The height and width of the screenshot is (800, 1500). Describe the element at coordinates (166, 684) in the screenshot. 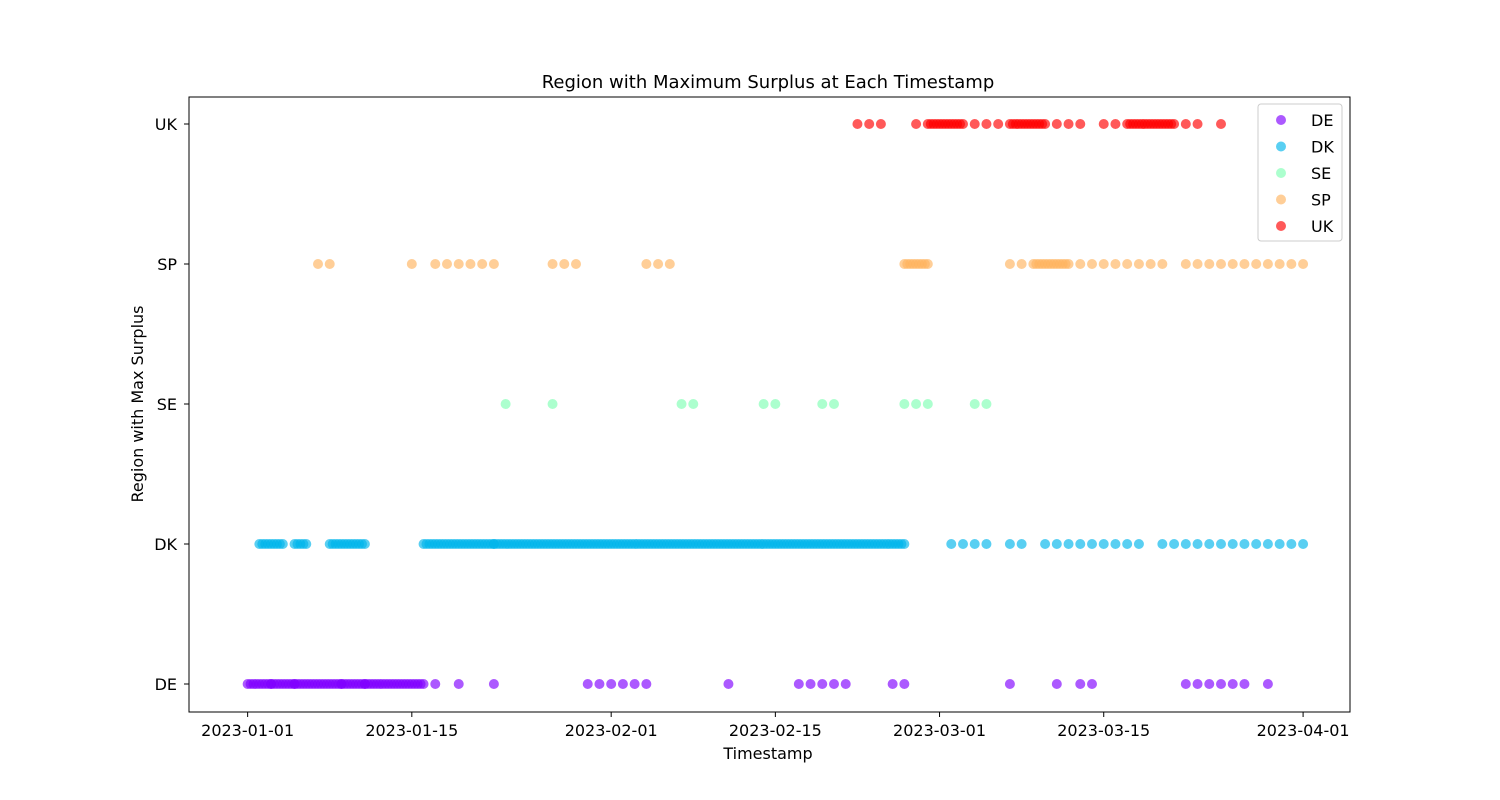

I see `y-tick-label: DE` at that location.